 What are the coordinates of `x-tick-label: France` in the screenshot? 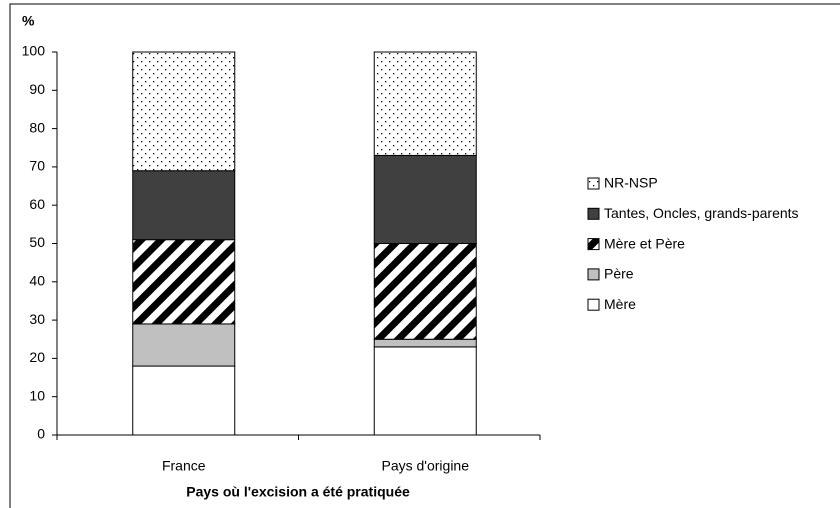 It's located at (184, 466).